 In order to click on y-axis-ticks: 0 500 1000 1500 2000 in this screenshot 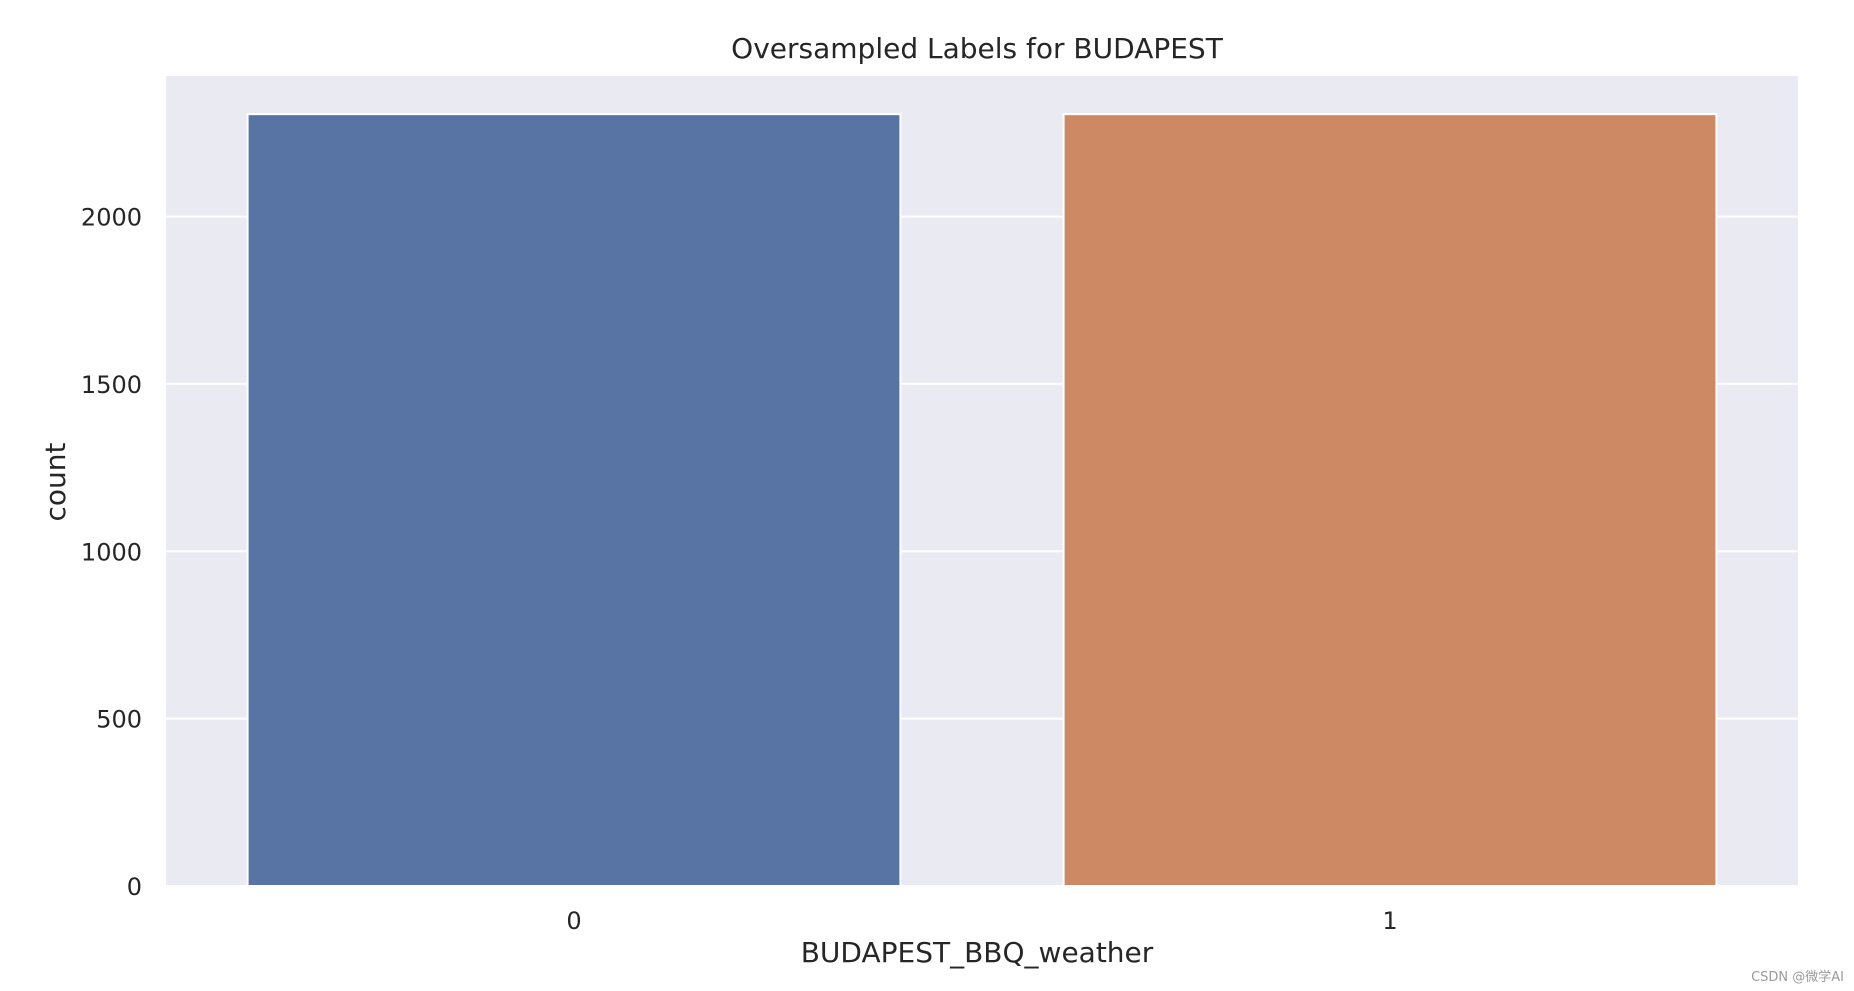, I will do `click(111, 552)`.